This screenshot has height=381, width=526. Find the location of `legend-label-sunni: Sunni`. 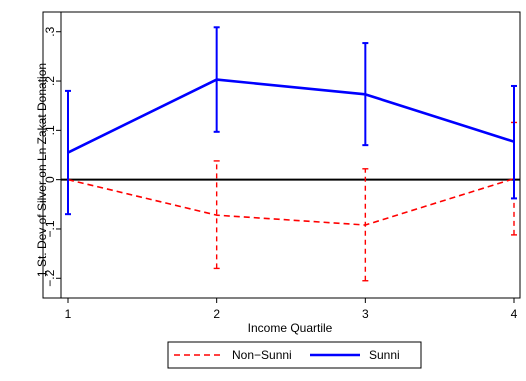

legend-label-sunni: Sunni is located at coordinates (384, 355).